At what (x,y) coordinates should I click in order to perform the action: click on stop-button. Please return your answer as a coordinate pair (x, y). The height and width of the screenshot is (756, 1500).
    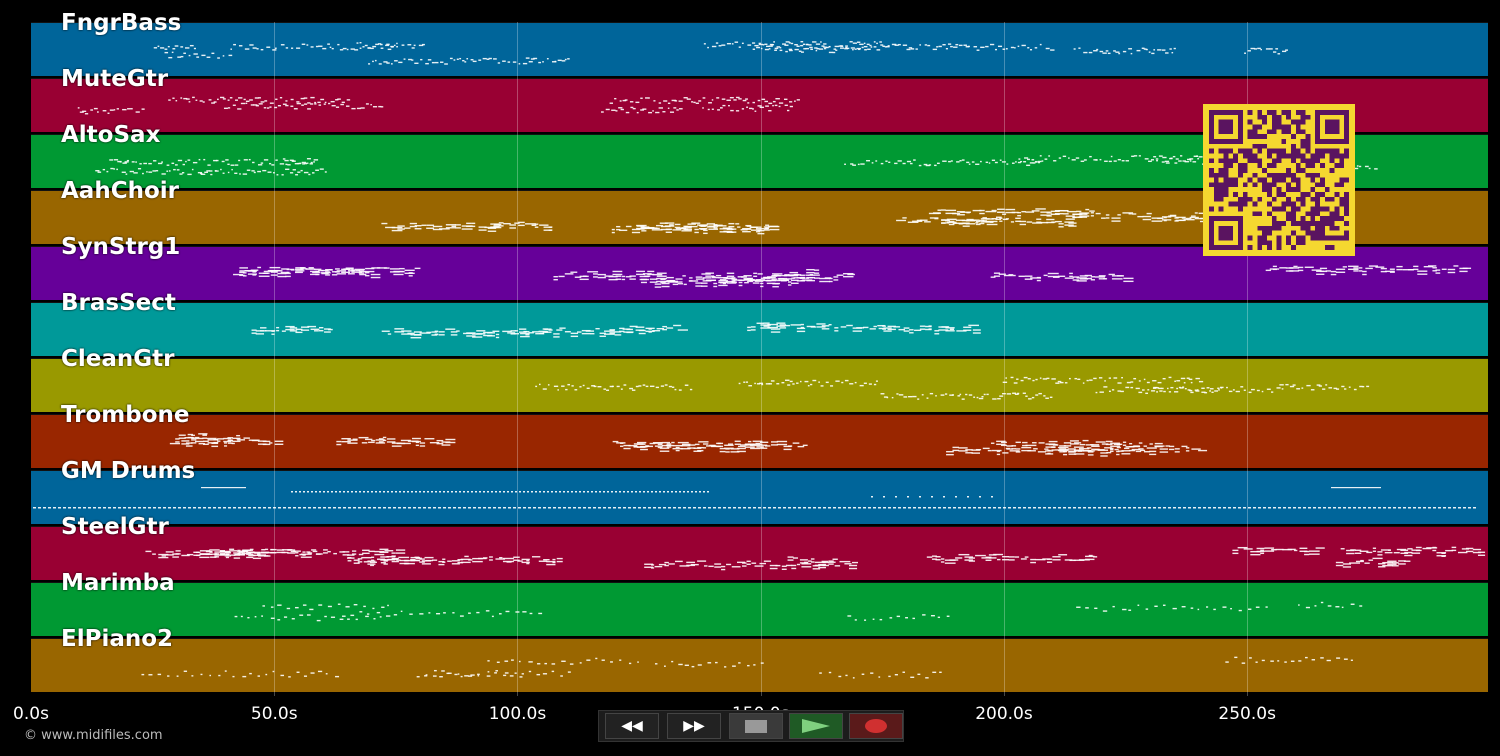
    Looking at the image, I should click on (756, 726).